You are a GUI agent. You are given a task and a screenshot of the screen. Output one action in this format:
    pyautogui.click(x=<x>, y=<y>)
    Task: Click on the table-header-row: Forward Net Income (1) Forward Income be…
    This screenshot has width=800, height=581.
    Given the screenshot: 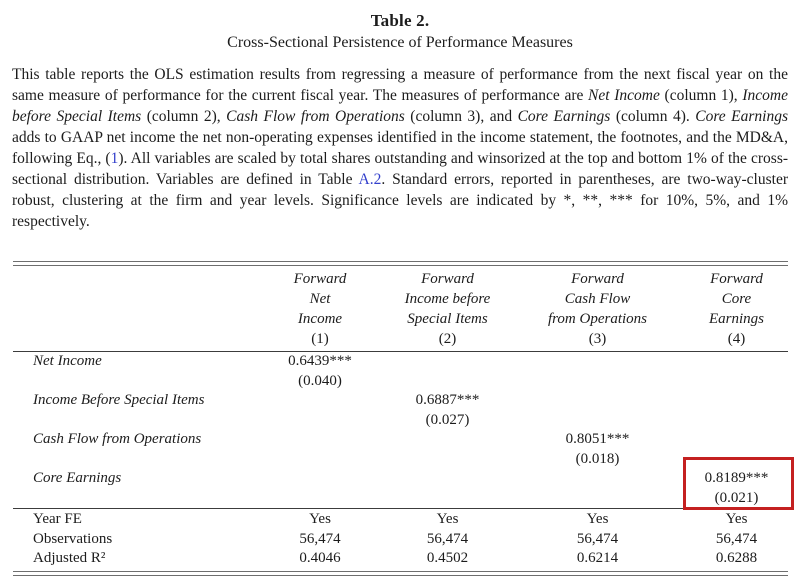 What is the action you would take?
    pyautogui.click(x=400, y=308)
    